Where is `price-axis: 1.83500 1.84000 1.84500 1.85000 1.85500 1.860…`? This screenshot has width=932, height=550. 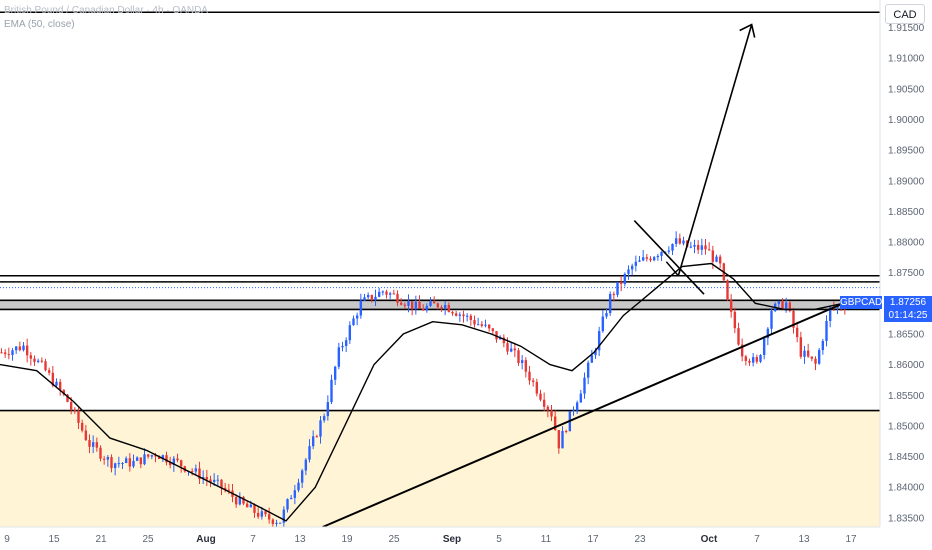
price-axis: 1.83500 1.84000 1.84500 1.85000 1.85500 1.860… is located at coordinates (905, 275).